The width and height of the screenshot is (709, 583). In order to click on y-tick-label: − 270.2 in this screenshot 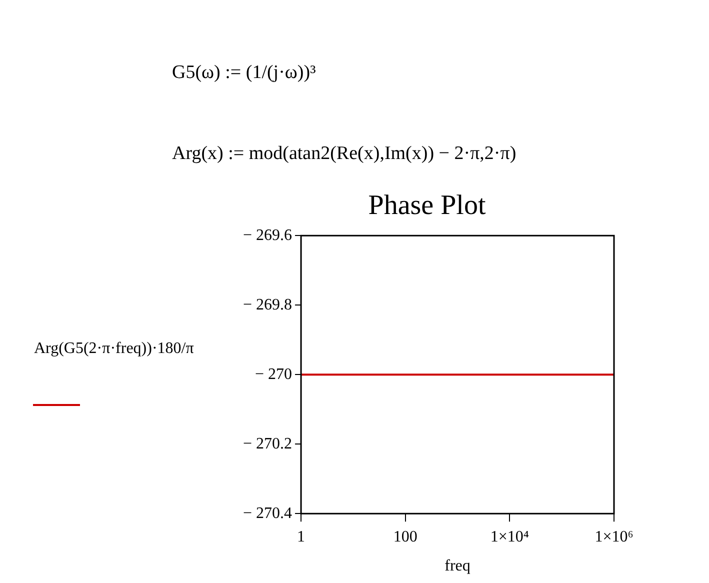, I will do `click(267, 443)`.